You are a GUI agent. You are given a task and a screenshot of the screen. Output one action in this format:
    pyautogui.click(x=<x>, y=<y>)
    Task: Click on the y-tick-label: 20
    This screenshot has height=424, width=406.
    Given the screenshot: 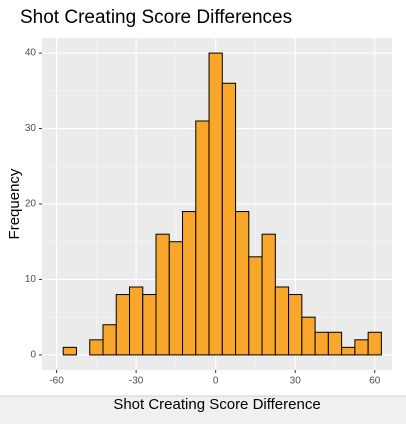 What is the action you would take?
    pyautogui.click(x=31, y=204)
    